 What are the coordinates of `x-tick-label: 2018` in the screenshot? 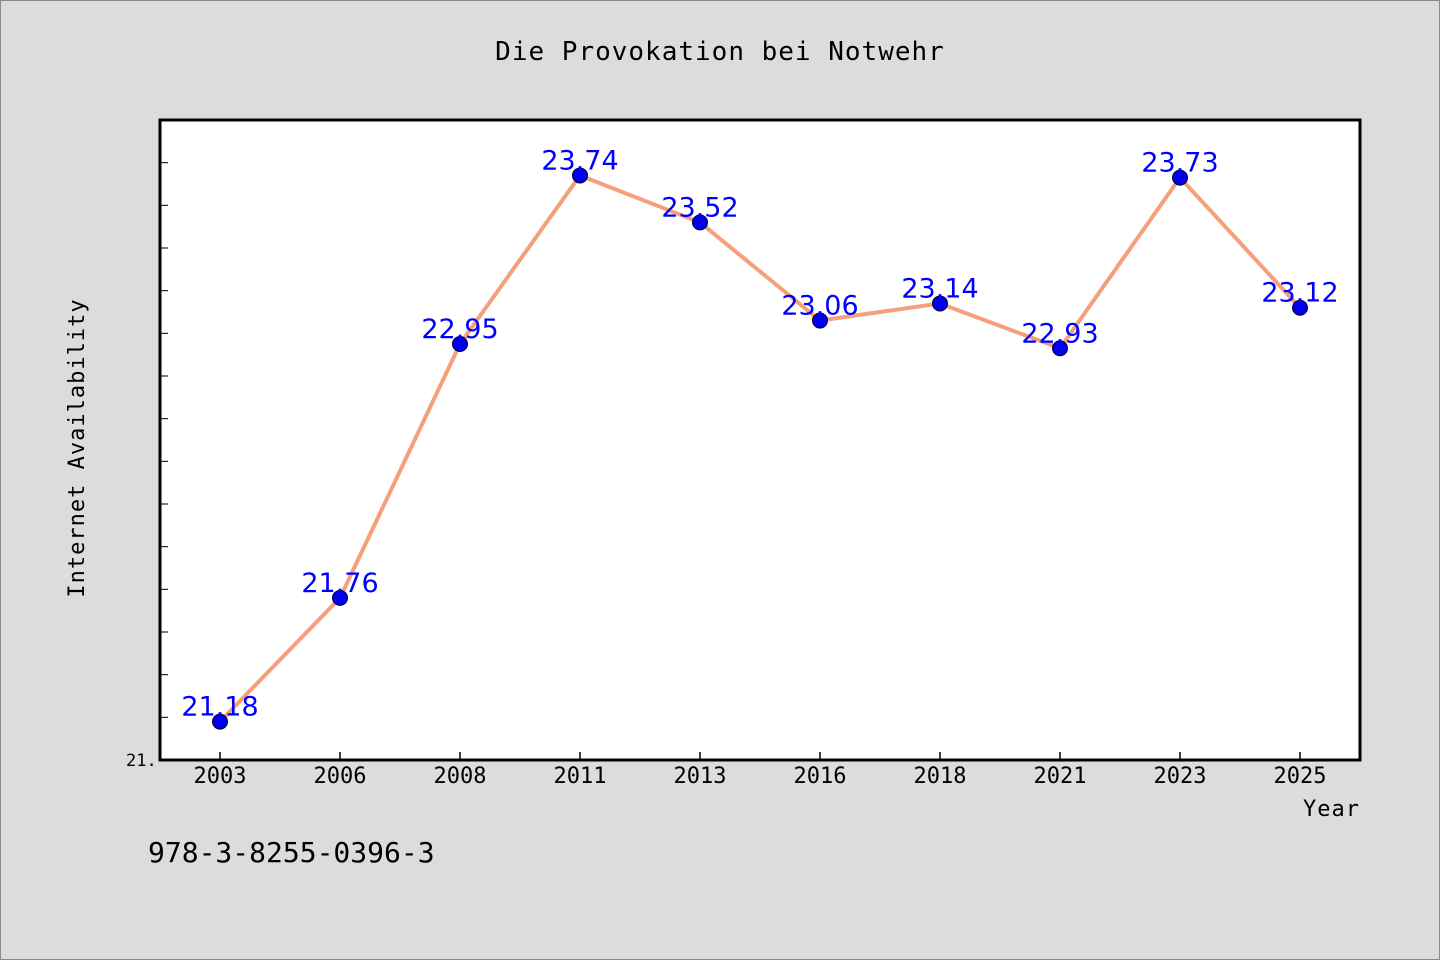 It's located at (940, 776).